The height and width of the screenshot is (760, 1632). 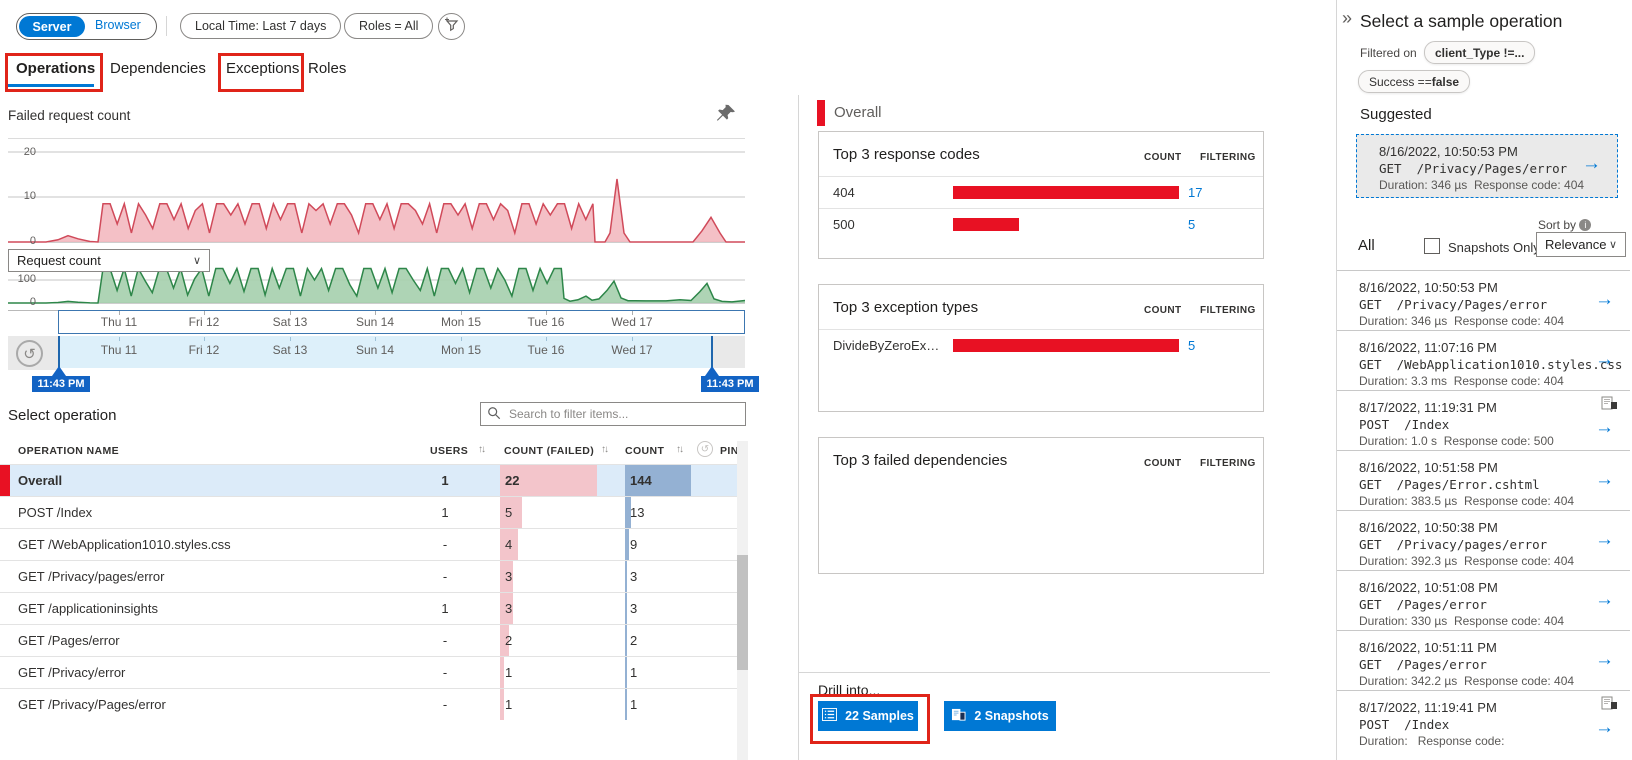 I want to click on metric-dropdown: Request count ∨, so click(x=109, y=260).